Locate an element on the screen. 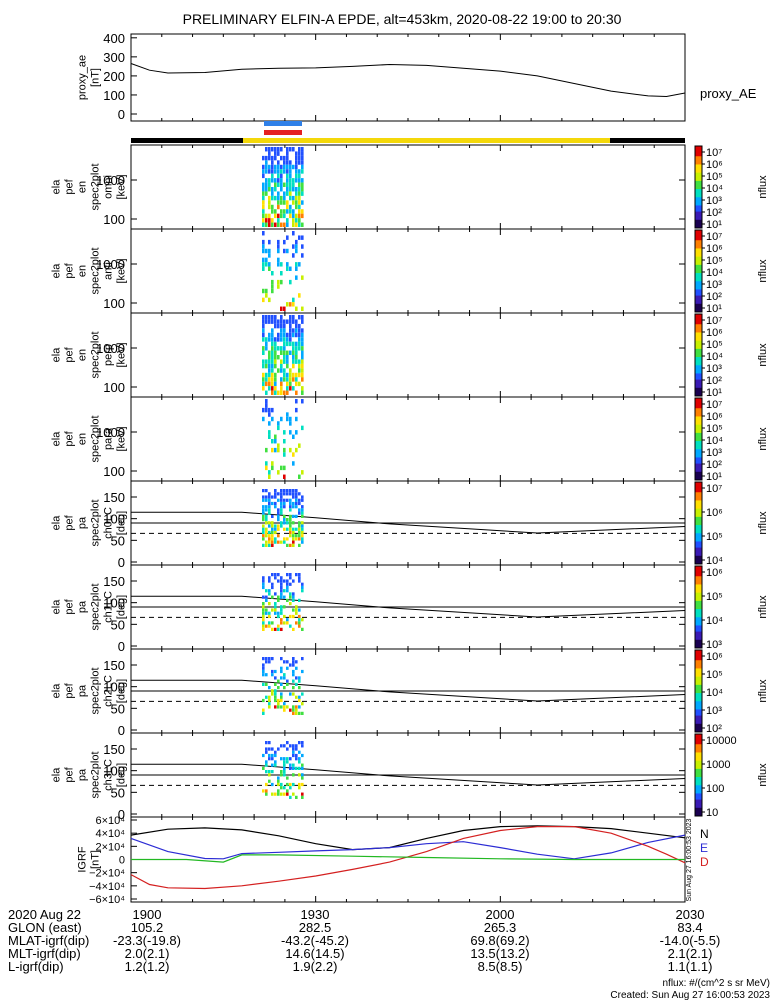  ylabel-line: omni is located at coordinates (109, 187).